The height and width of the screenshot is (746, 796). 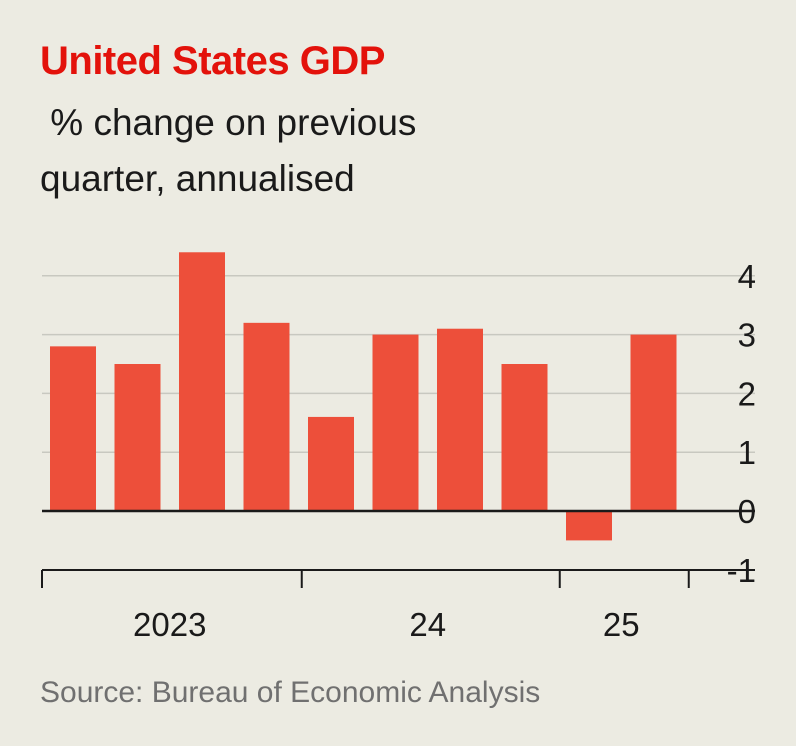 I want to click on y-tick-label: 4, so click(x=747, y=276).